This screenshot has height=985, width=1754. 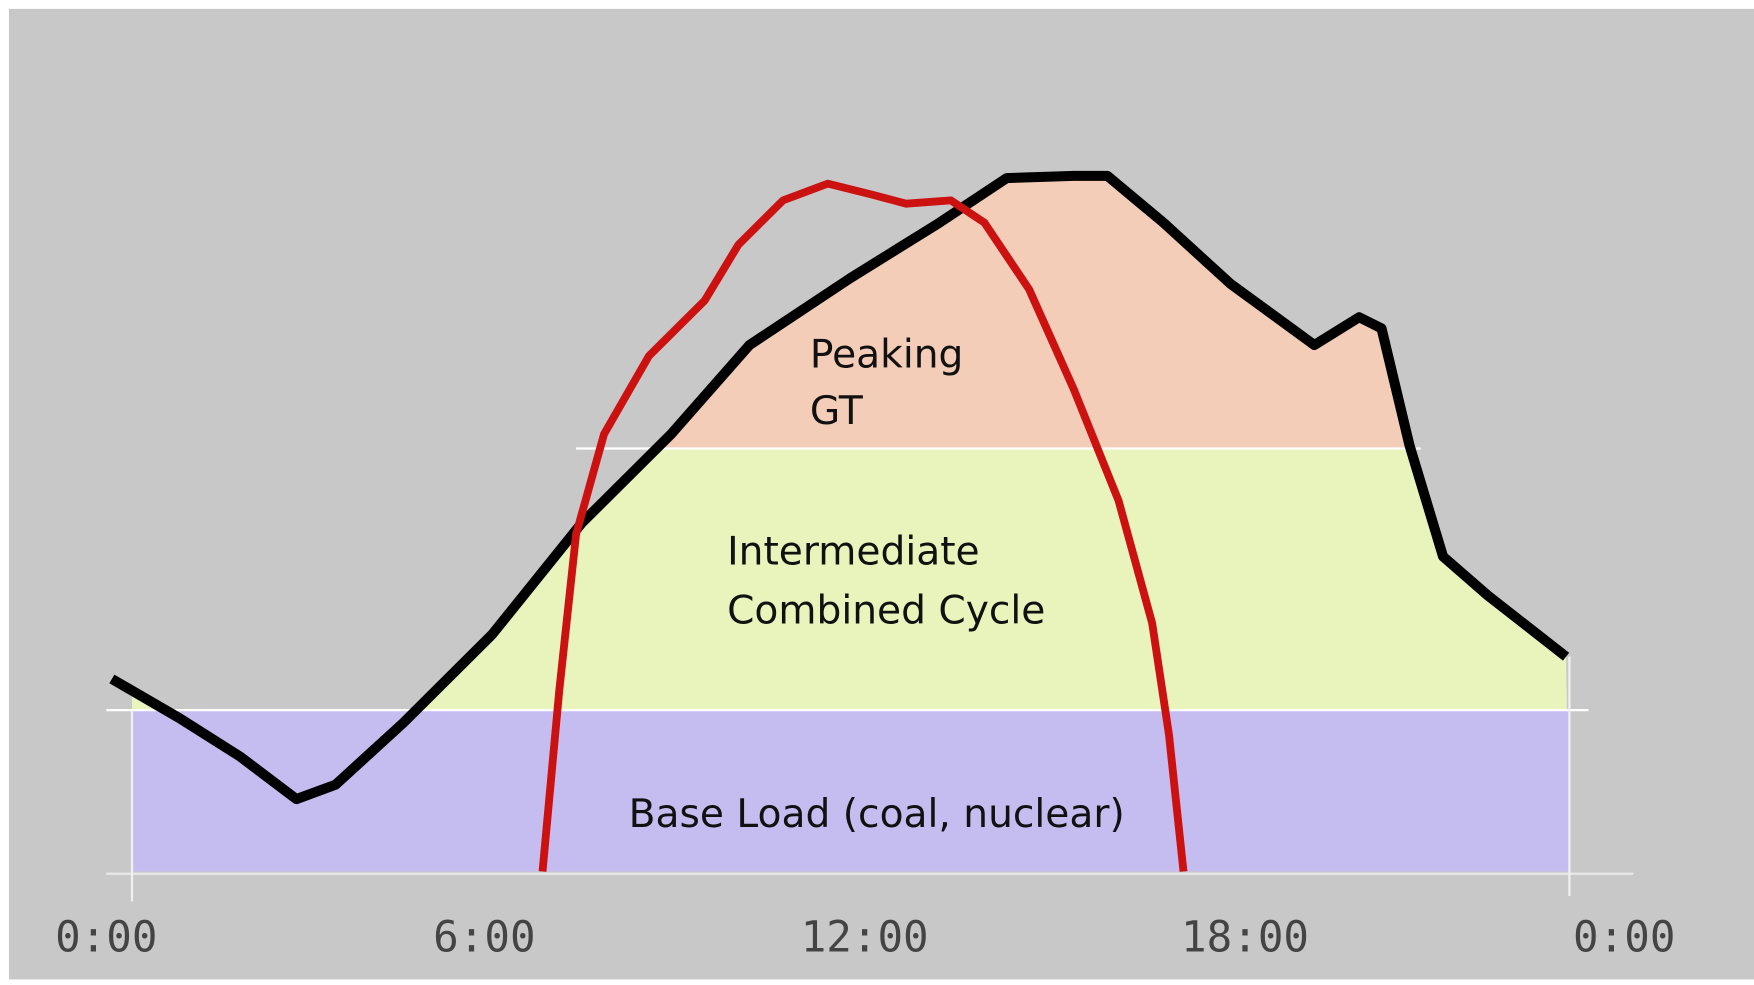 What do you see at coordinates (886, 354) in the screenshot?
I see `region-label: Peaking` at bounding box center [886, 354].